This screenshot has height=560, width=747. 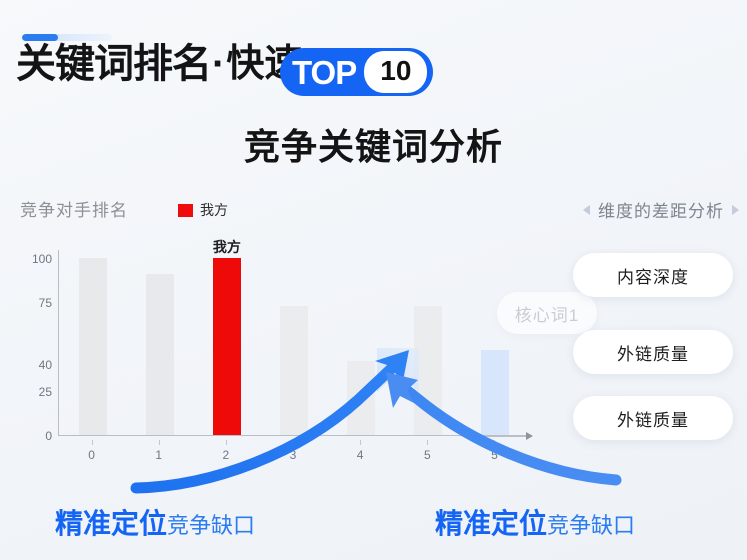 I want to click on chart-legend: 我方, so click(x=203, y=210).